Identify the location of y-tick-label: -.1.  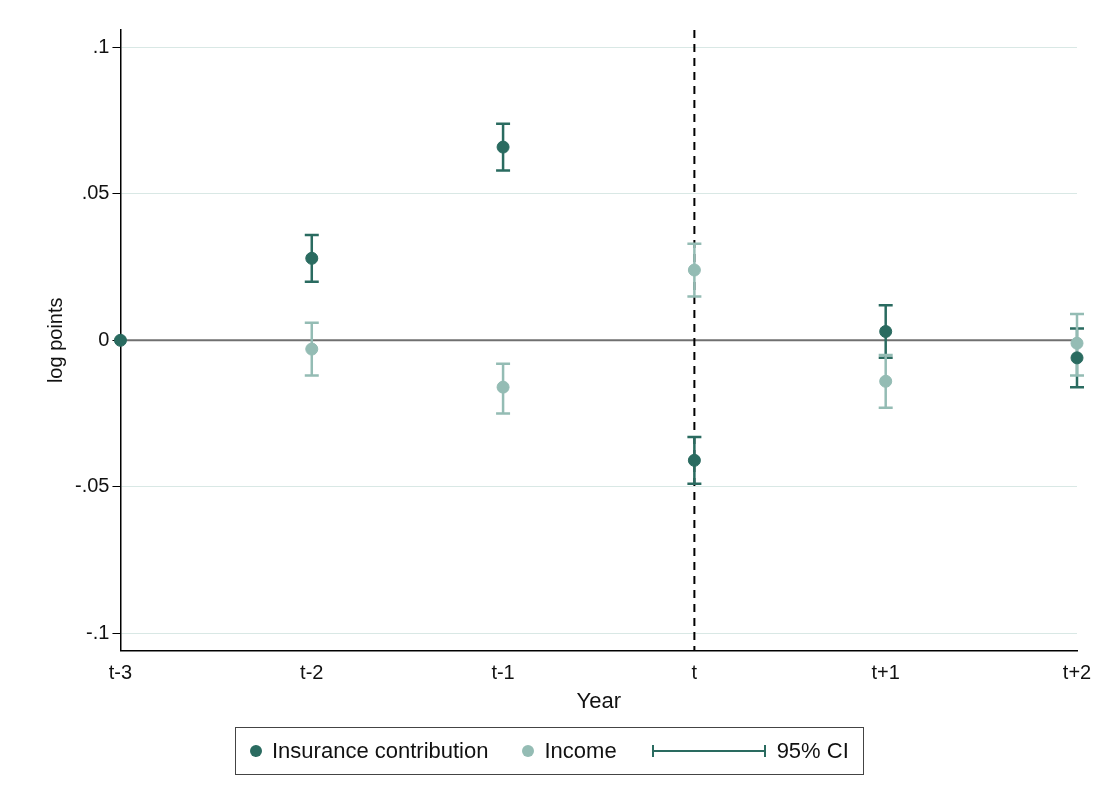
(98, 631).